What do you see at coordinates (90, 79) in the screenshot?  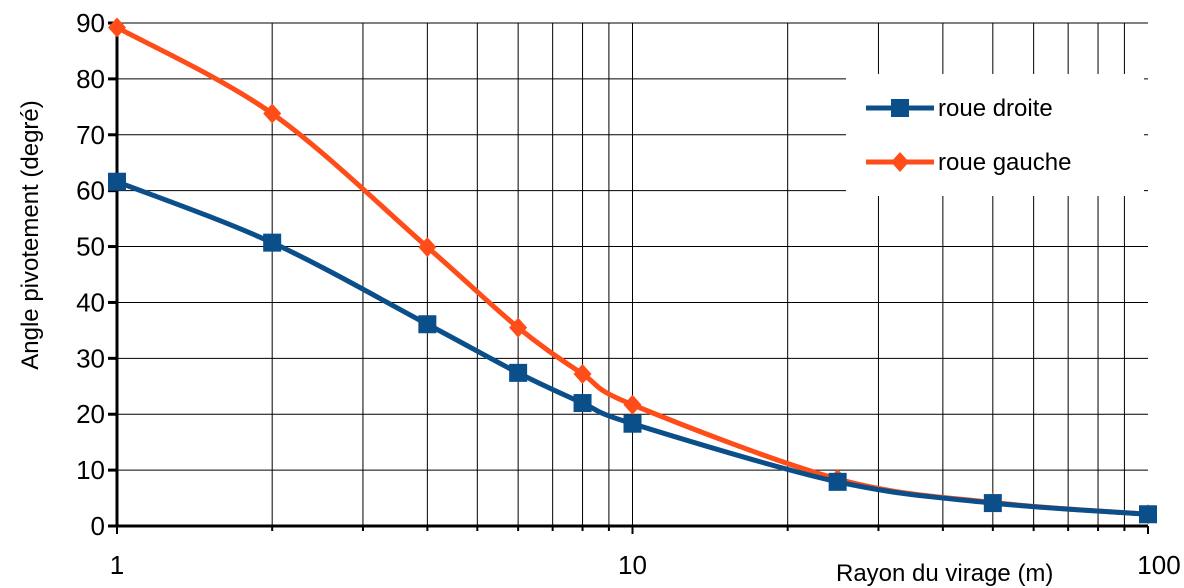 I see `y-tick-label: 80` at bounding box center [90, 79].